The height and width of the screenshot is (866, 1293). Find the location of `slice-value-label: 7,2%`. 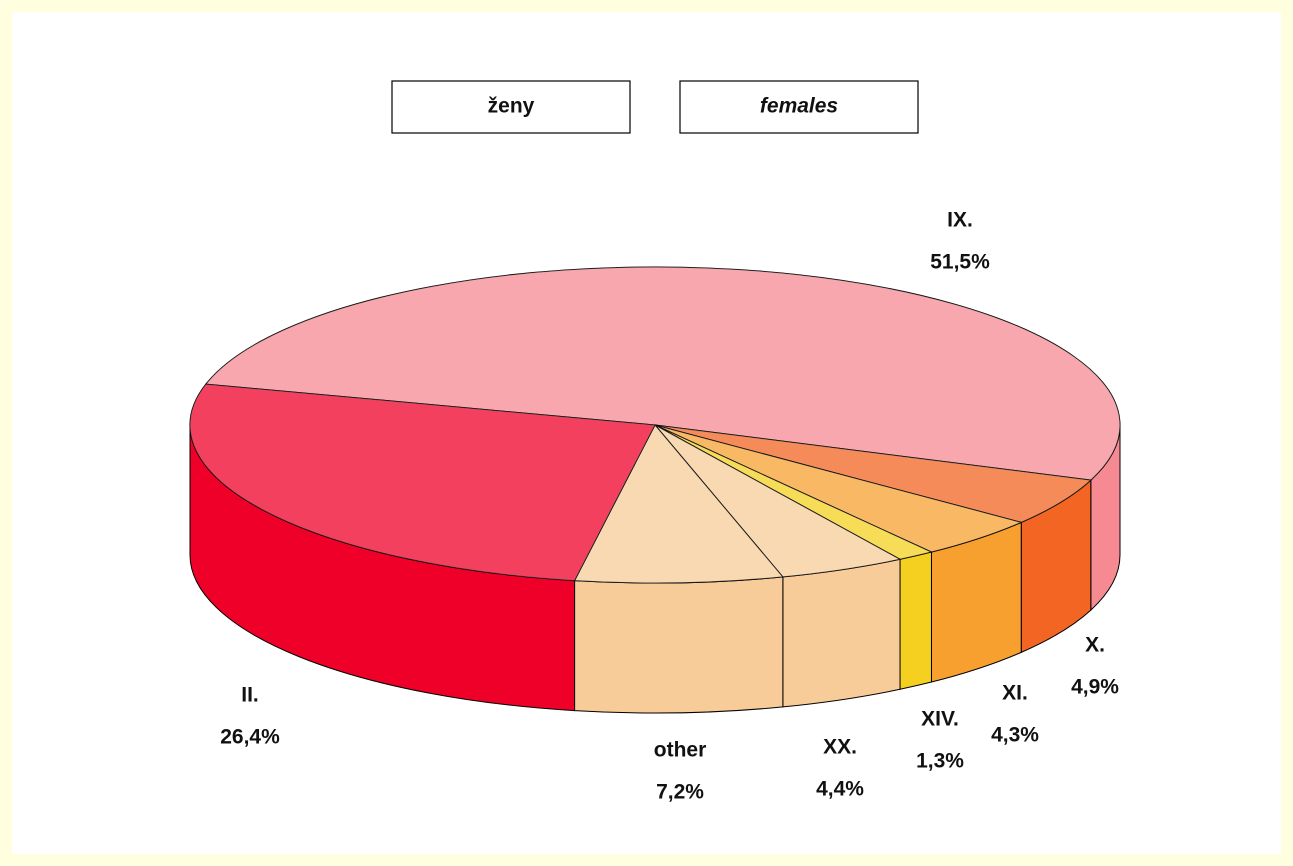

slice-value-label: 7,2% is located at coordinates (680, 792).